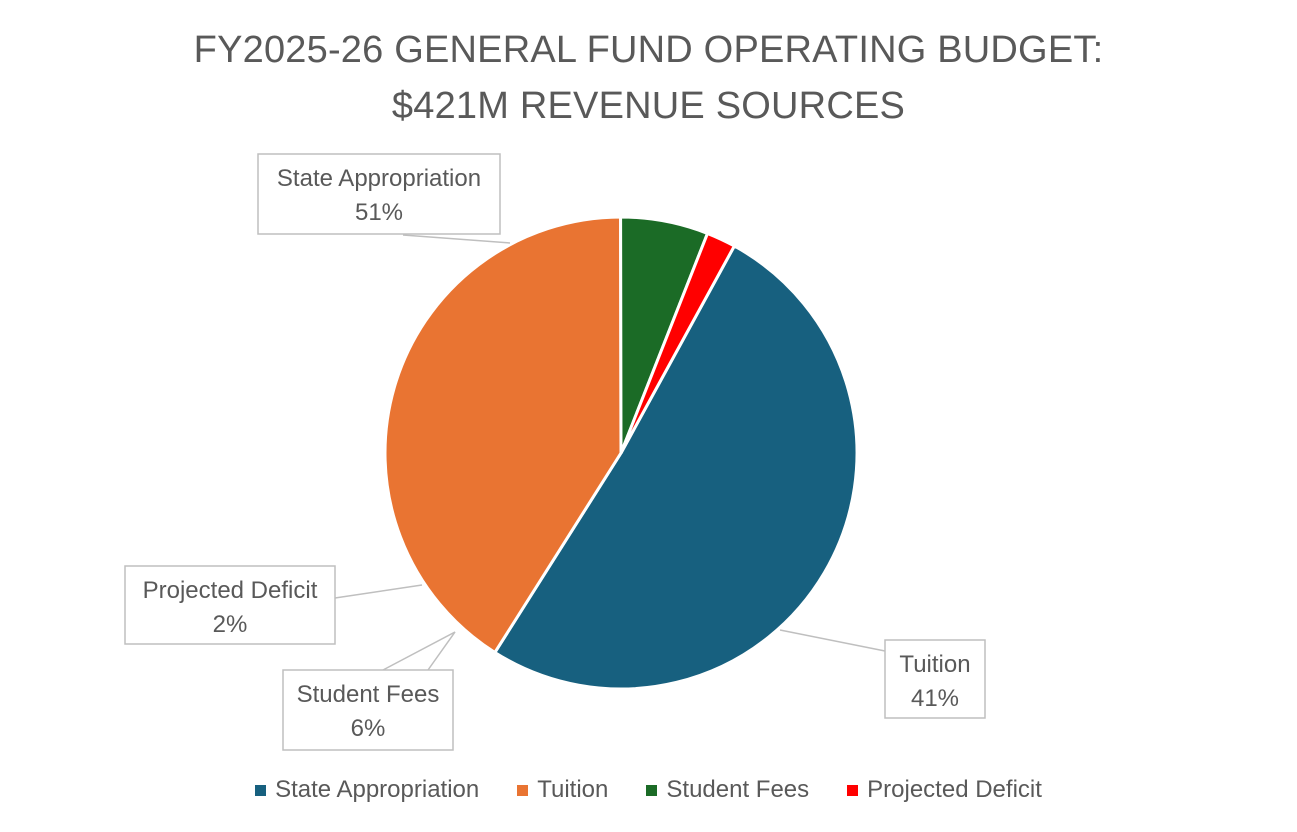 The image size is (1297, 832). I want to click on data-callout-state-appropriation: State Appropriation 51%, so click(384, 198).